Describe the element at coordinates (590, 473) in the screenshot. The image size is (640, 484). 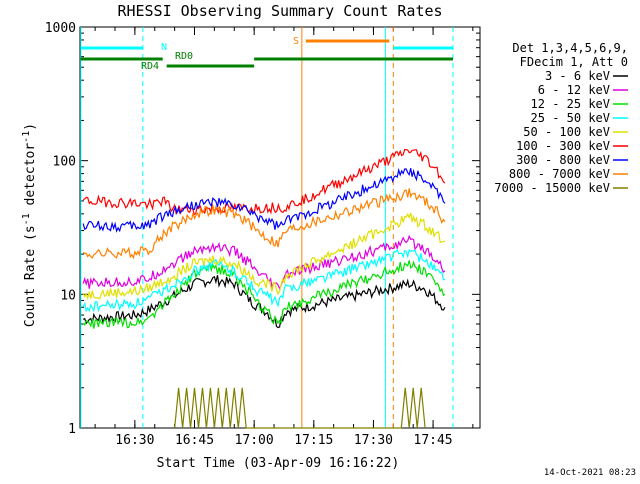
I see `timestamp: 14-Oct-2021 08:23` at that location.